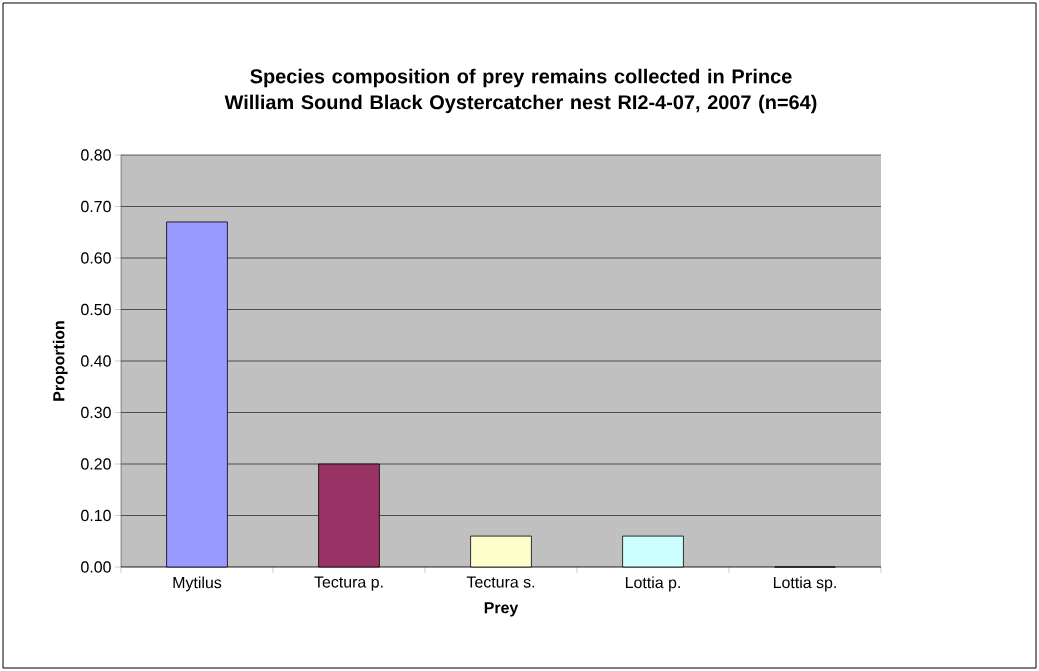  What do you see at coordinates (500, 582) in the screenshot?
I see `x-tick-label: Tectura s.` at bounding box center [500, 582].